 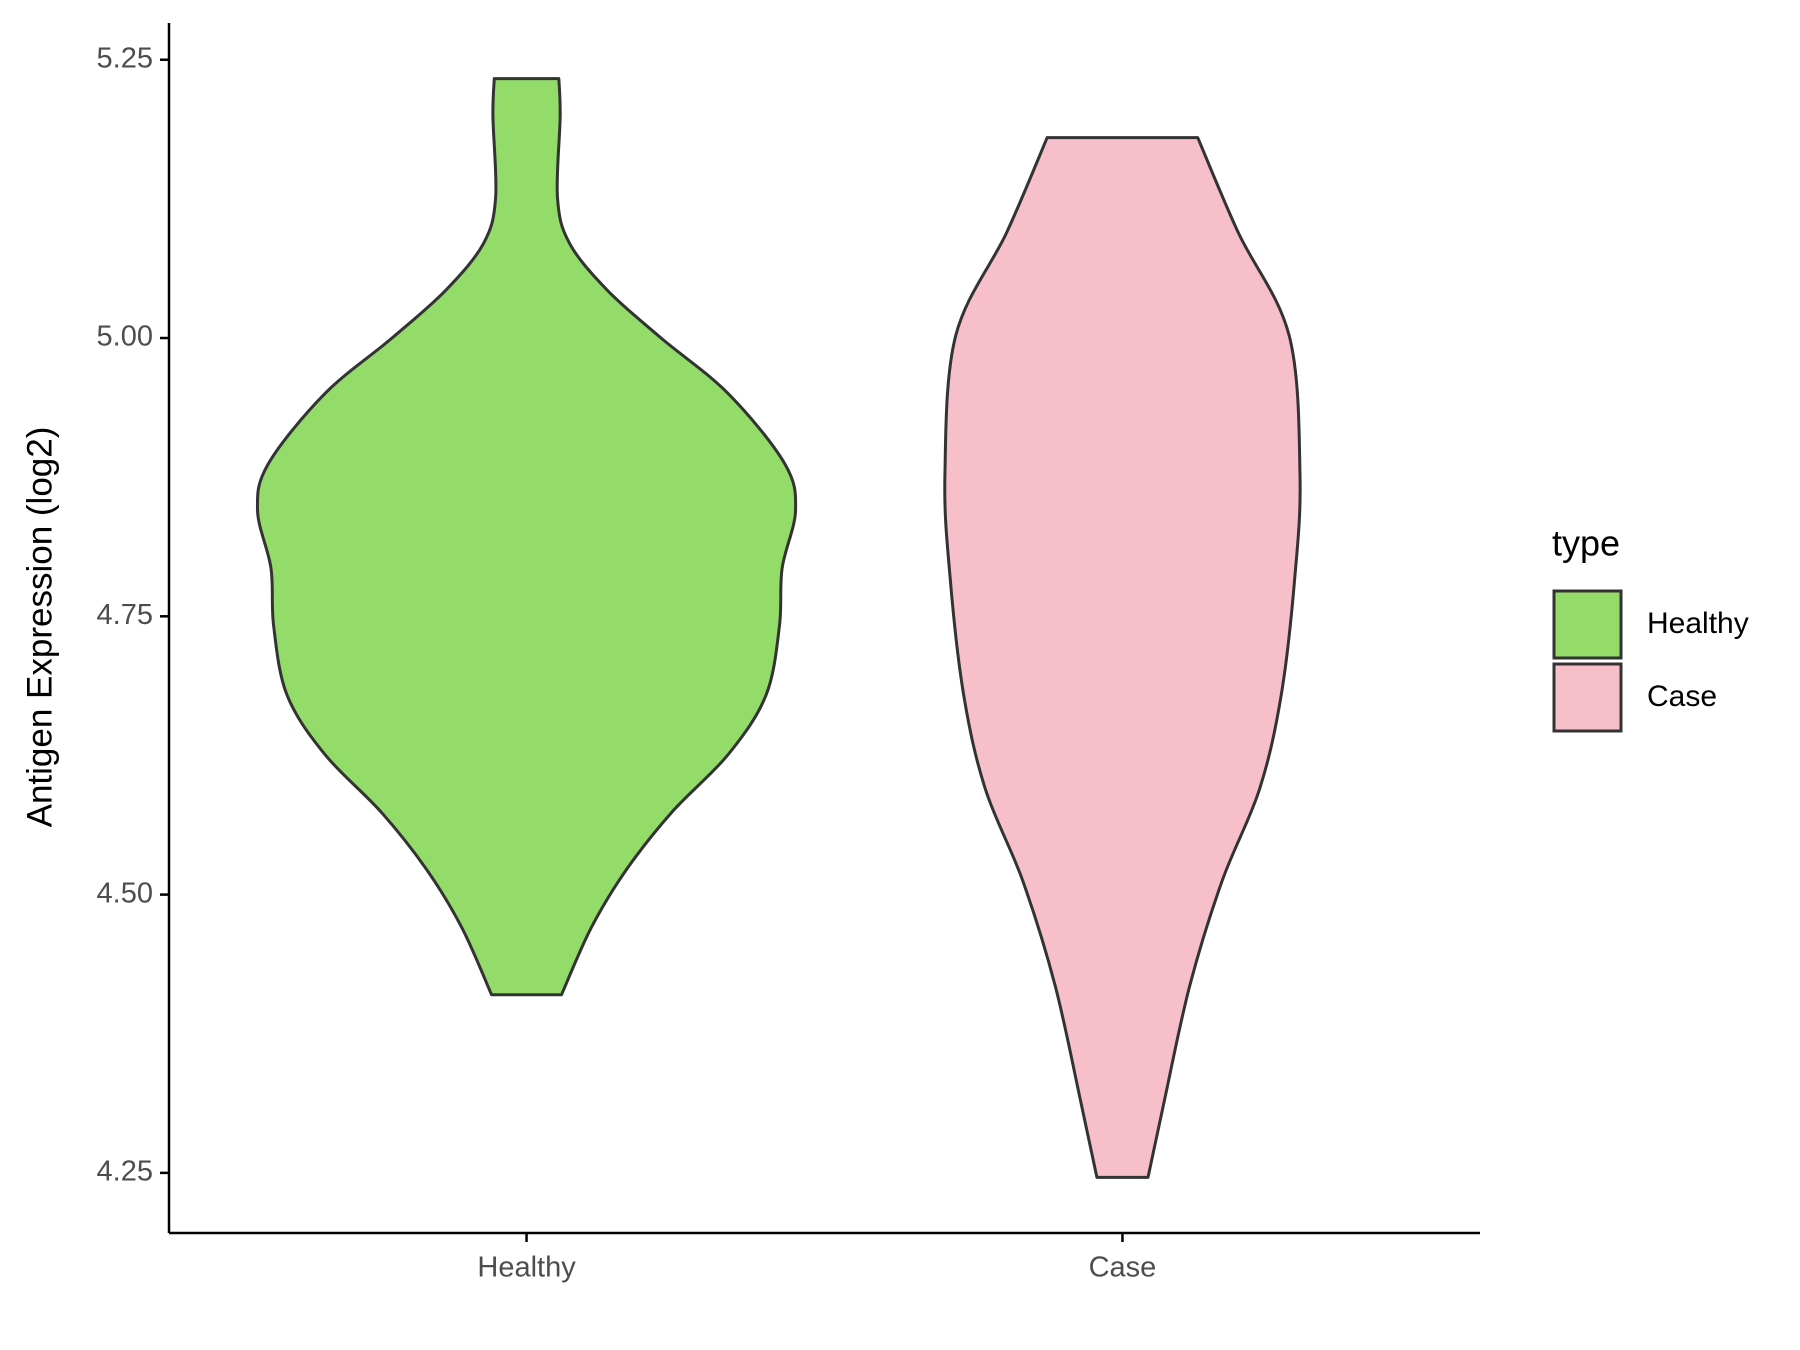 What do you see at coordinates (1698, 623) in the screenshot?
I see `legend-label: Healthy` at bounding box center [1698, 623].